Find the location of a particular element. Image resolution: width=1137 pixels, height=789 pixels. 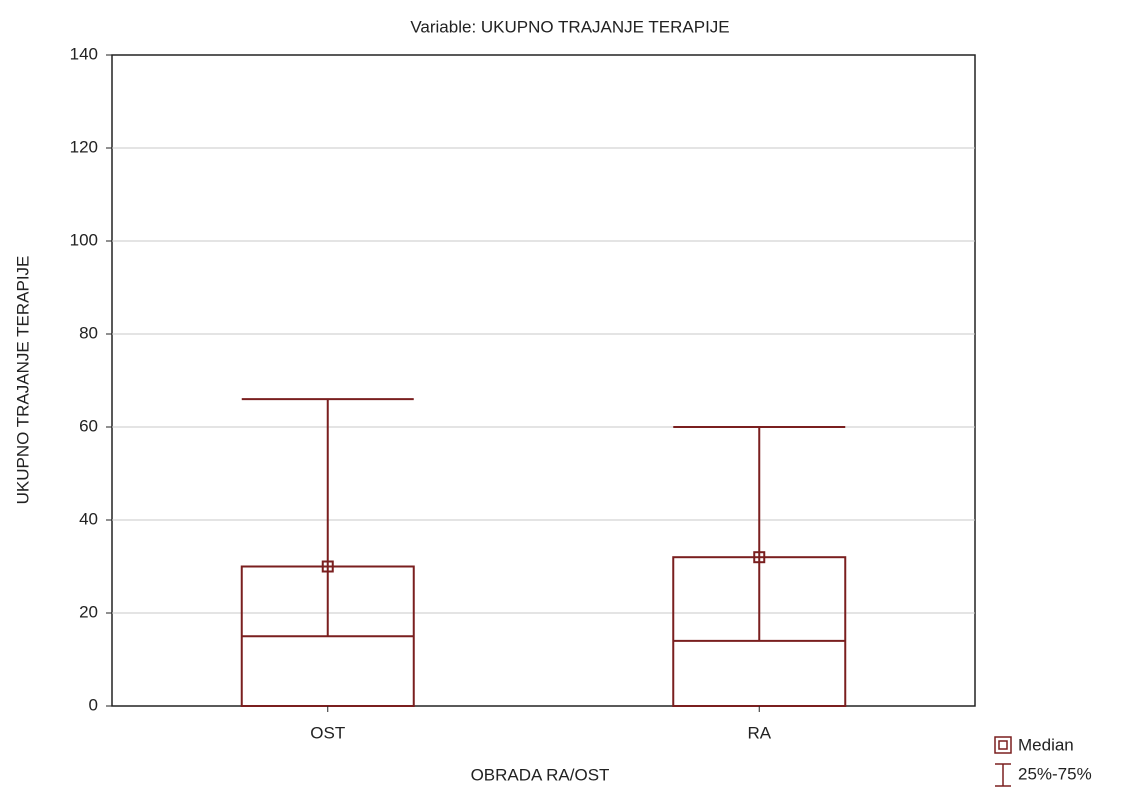

x-tick-label: RA is located at coordinates (759, 732).